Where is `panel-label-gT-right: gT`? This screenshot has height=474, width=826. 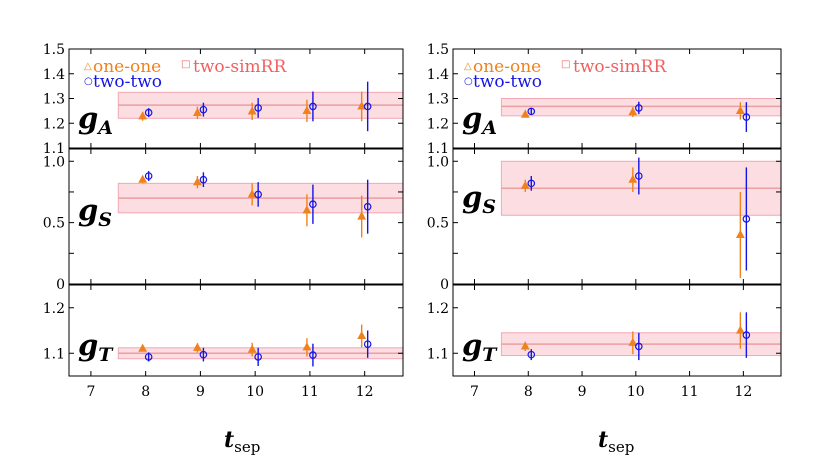 panel-label-gT-right: gT is located at coordinates (480, 347).